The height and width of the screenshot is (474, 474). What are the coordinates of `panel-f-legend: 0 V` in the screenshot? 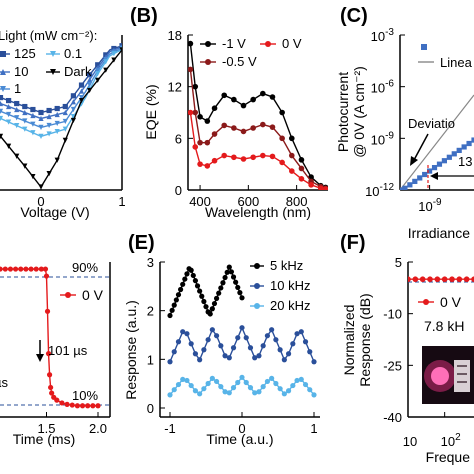 It's located at (440, 302).